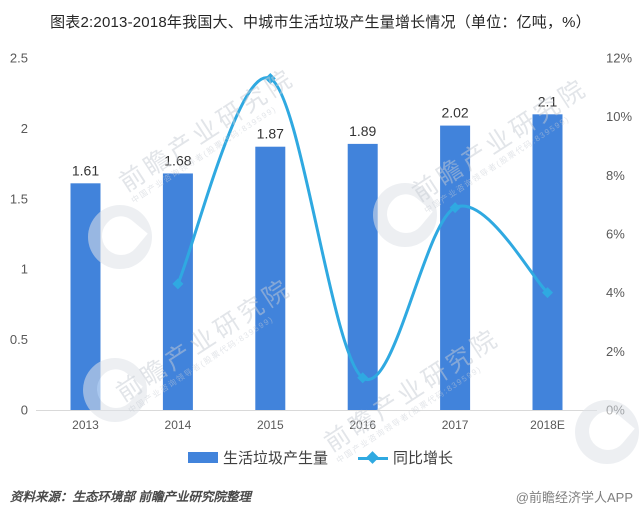 This screenshot has width=641, height=517. I want to click on bar-2013, so click(85, 296).